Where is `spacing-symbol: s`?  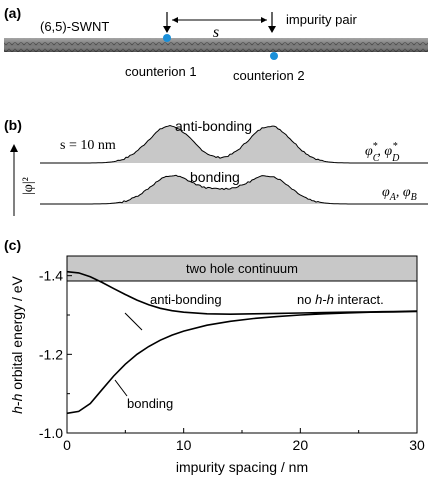
spacing-symbol: s is located at coordinates (216, 32).